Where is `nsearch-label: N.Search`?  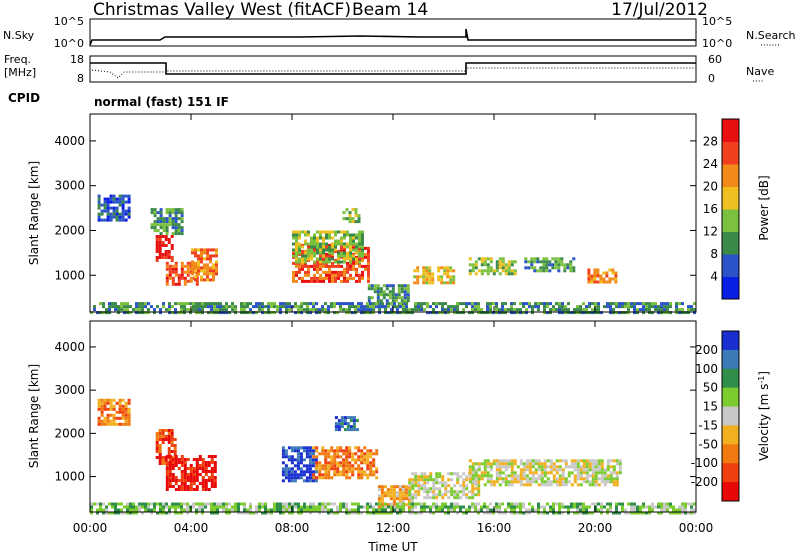 nsearch-label: N.Search is located at coordinates (771, 35).